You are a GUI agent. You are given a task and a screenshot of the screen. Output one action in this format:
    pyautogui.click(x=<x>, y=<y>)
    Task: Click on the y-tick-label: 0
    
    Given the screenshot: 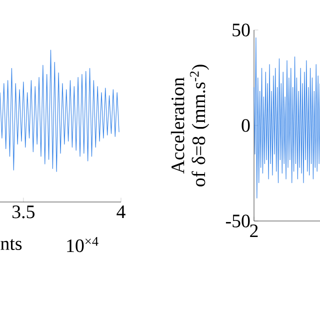 What is the action you would take?
    pyautogui.click(x=246, y=125)
    